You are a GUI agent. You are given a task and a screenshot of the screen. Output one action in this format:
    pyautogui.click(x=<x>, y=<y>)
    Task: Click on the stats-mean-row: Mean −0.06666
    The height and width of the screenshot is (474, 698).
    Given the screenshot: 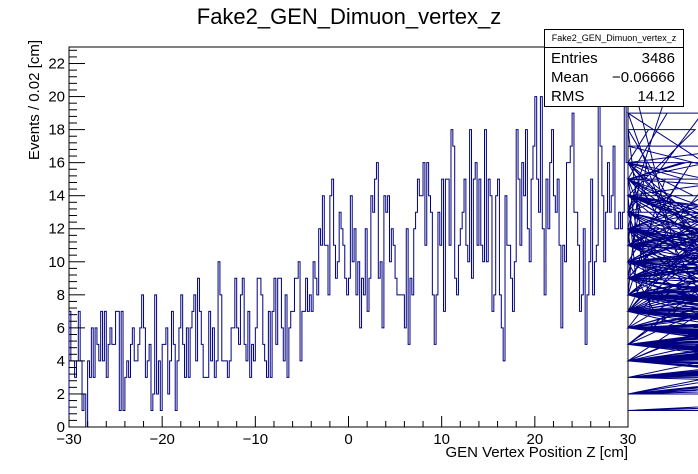 What is the action you would take?
    pyautogui.click(x=613, y=77)
    